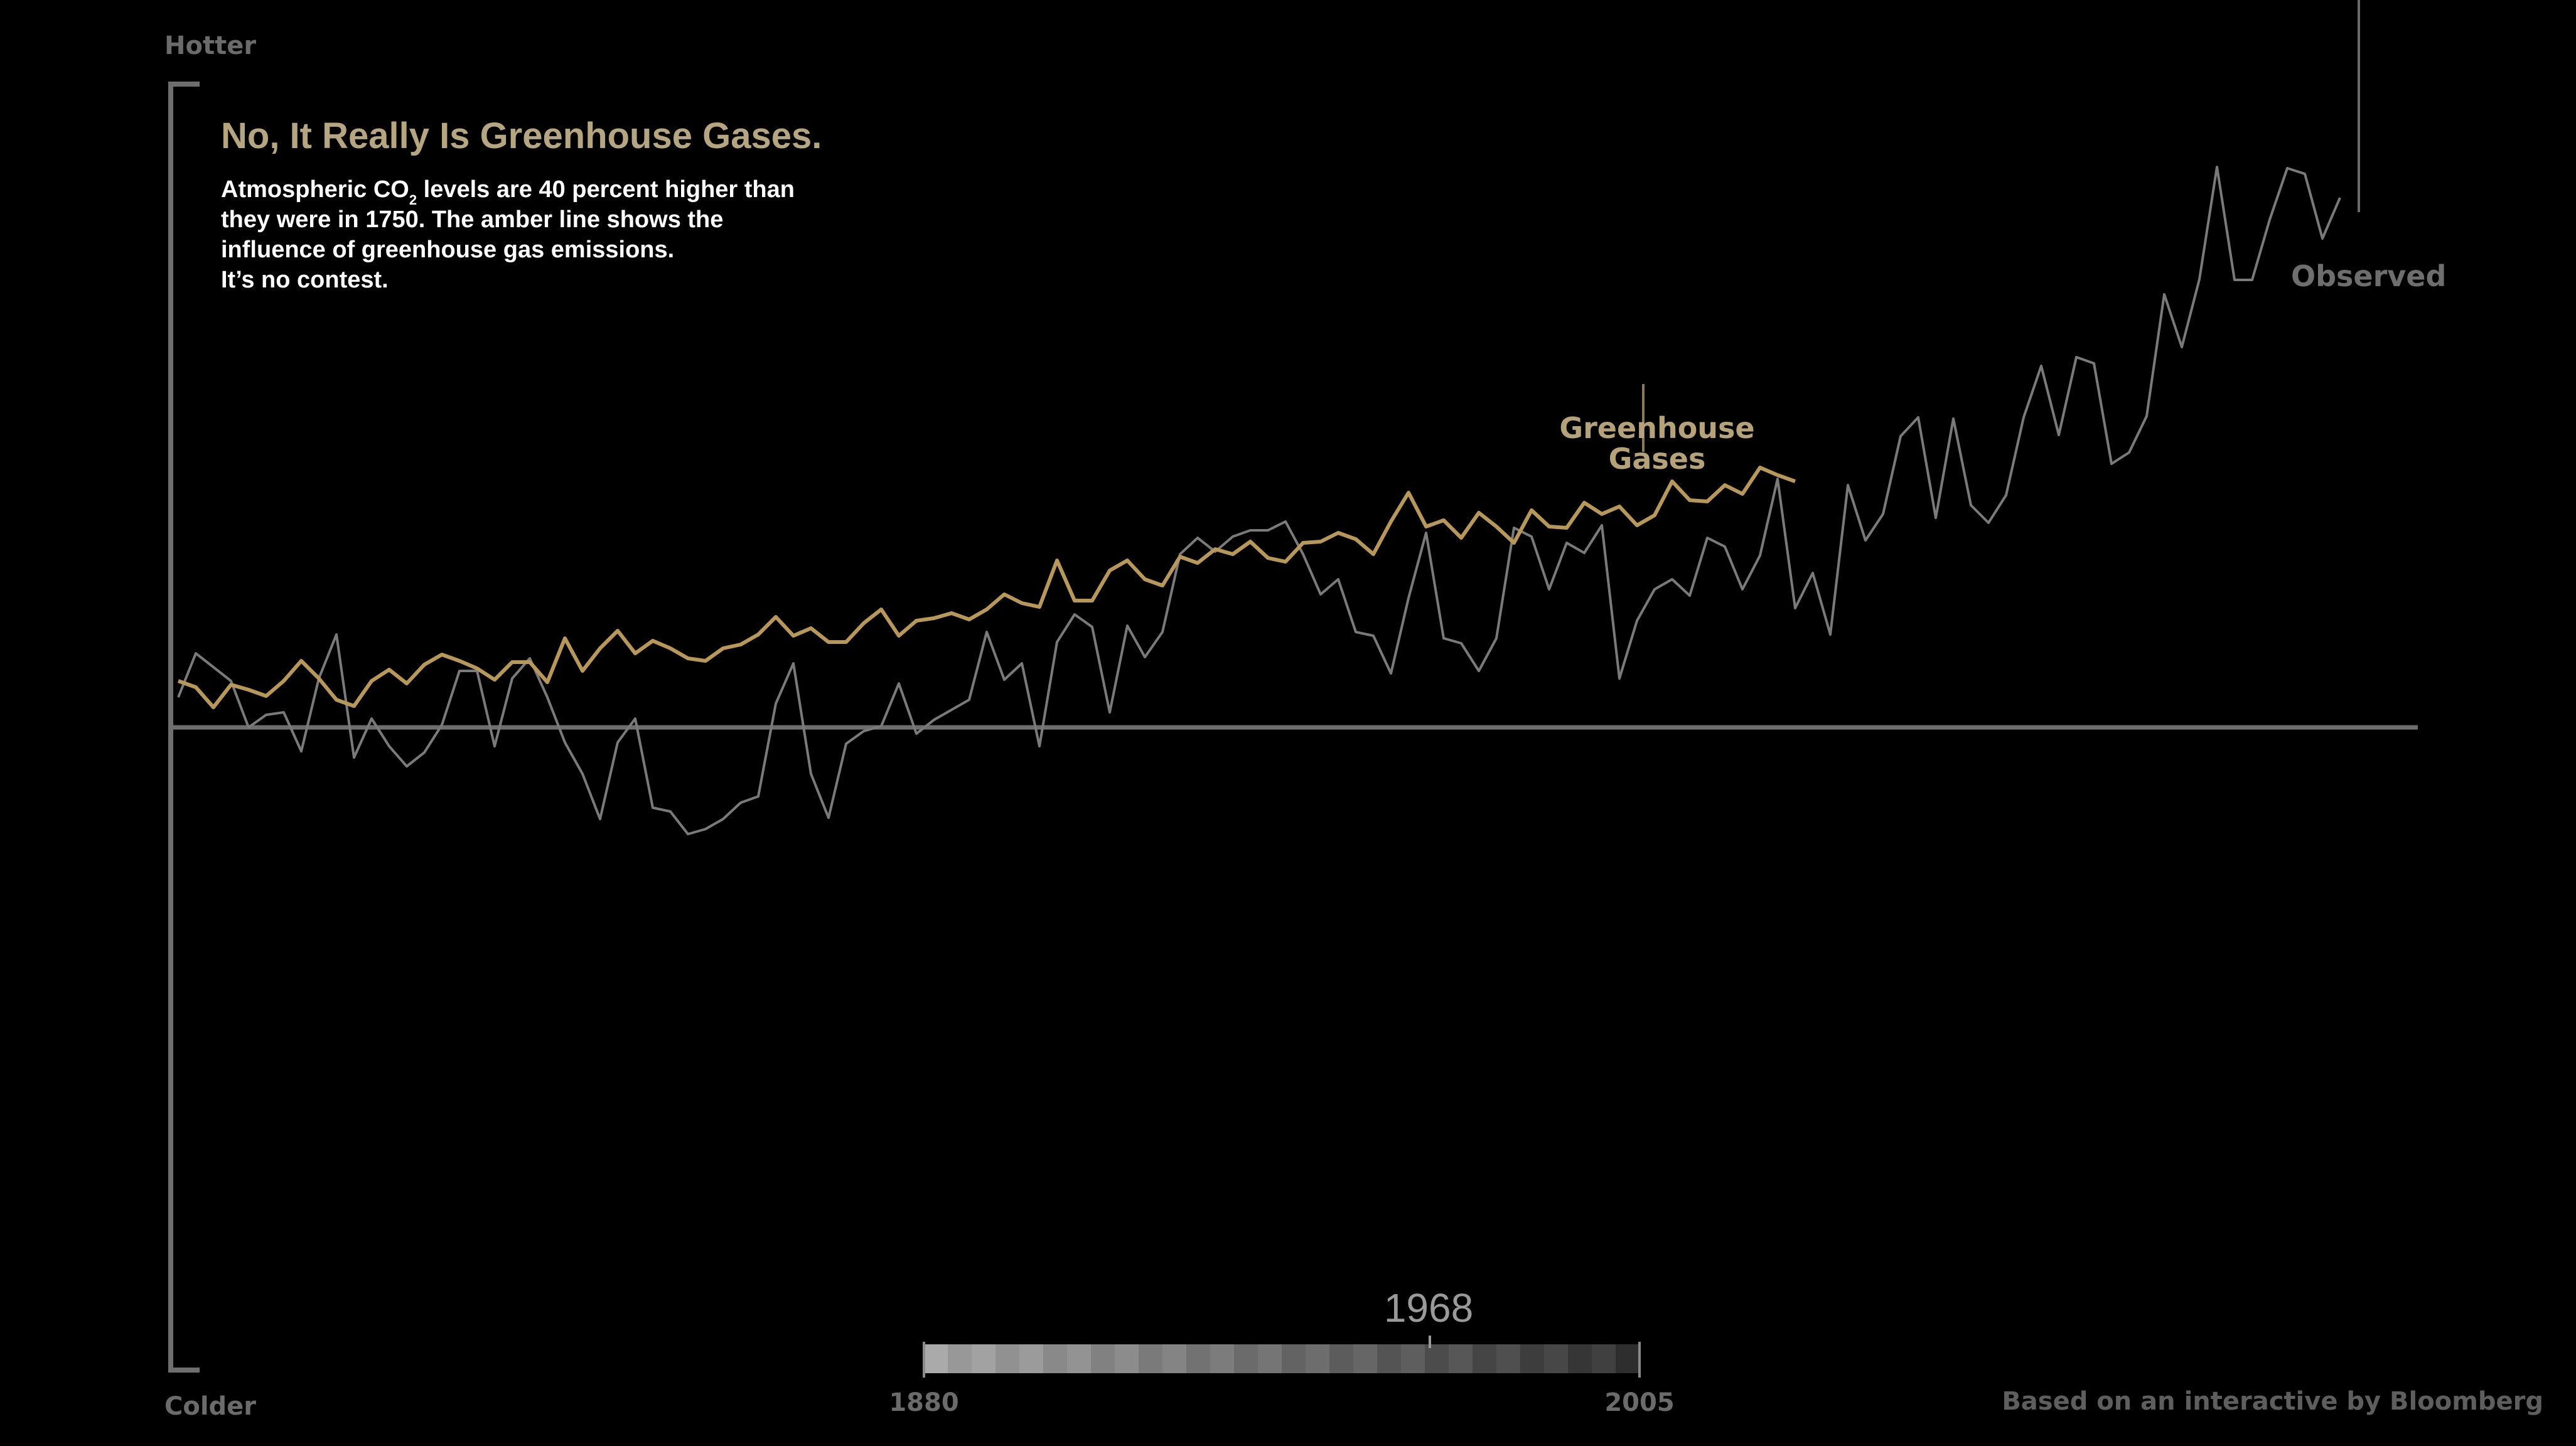 The height and width of the screenshot is (1446, 2576). I want to click on greenhouse-label-line-1: Greenhouse, so click(1656, 428).